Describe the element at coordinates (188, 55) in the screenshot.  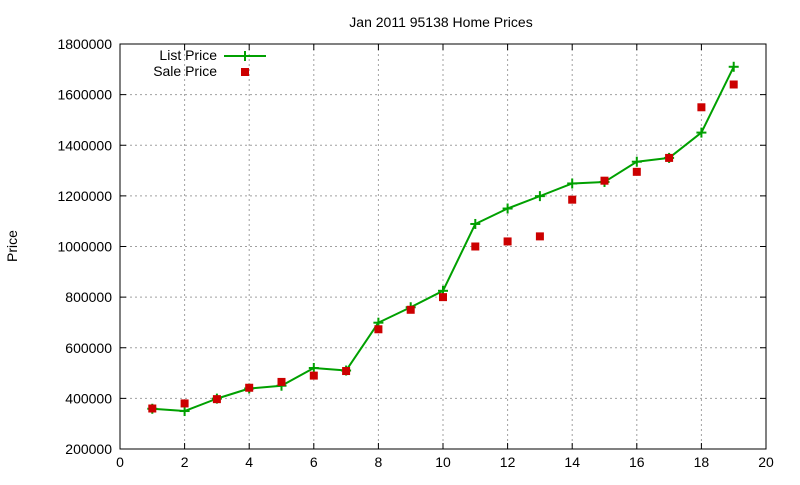
I see `legend-label-list-price: List Price` at that location.